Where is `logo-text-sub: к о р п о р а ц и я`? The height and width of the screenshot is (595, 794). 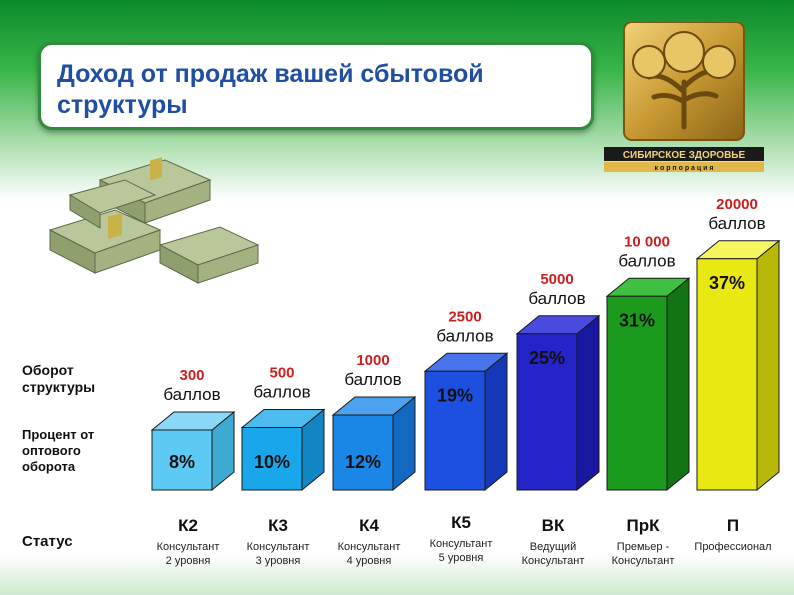
logo-text-sub: к о р п о р а ц и я is located at coordinates (684, 168).